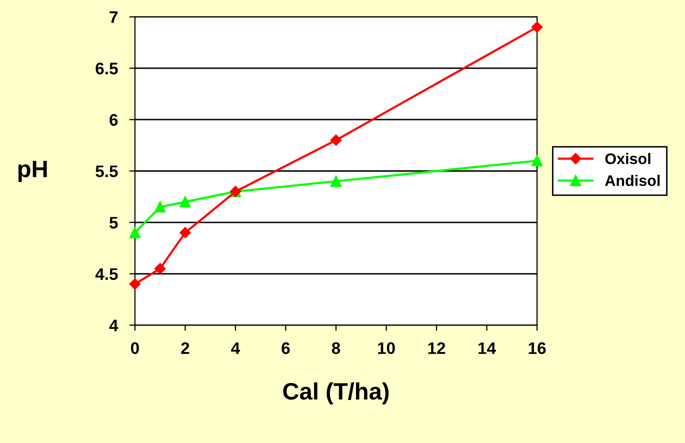 The width and height of the screenshot is (685, 443). What do you see at coordinates (336, 393) in the screenshot?
I see `x-axis-title: Cal (T/ha)` at bounding box center [336, 393].